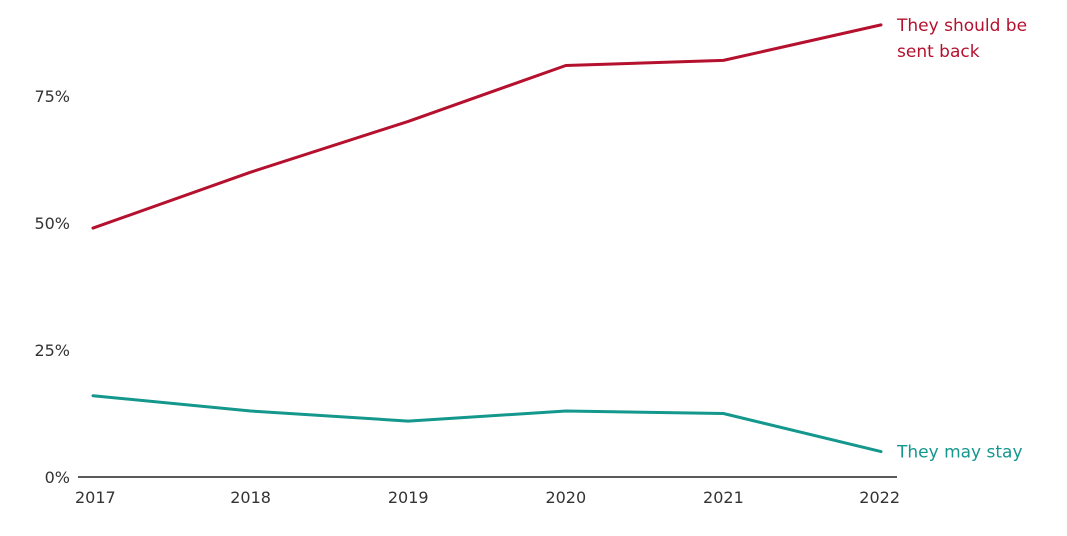 Image resolution: width=1067 pixels, height=536 pixels. I want to click on x-tick-label: 2018, so click(250, 497).